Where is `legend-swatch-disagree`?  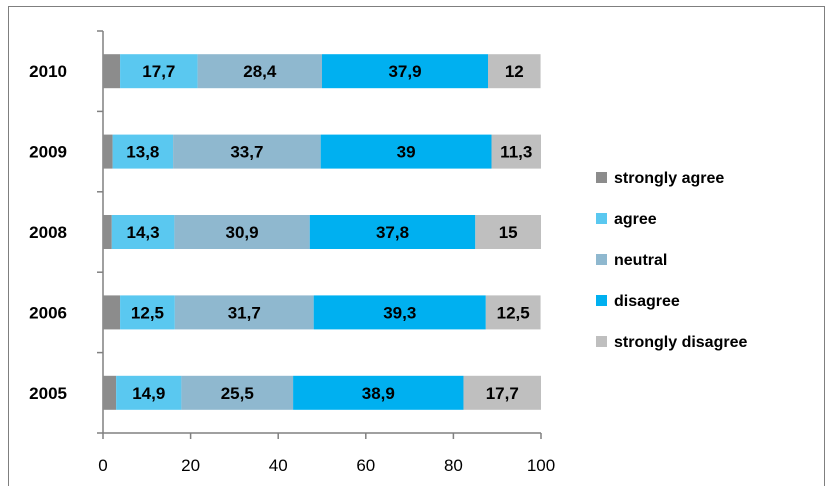 legend-swatch-disagree is located at coordinates (601, 300).